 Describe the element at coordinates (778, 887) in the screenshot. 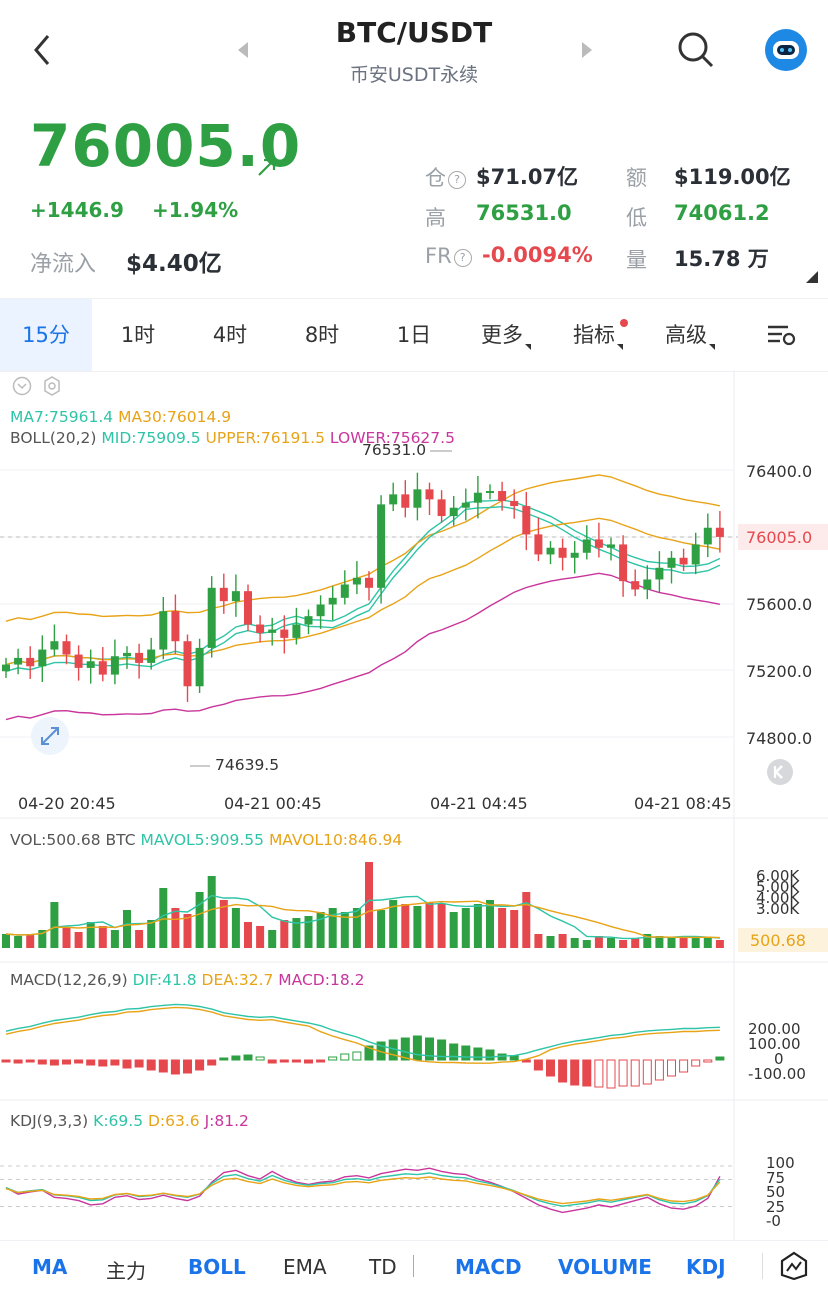

I see `vol-tick: 5.00K` at that location.